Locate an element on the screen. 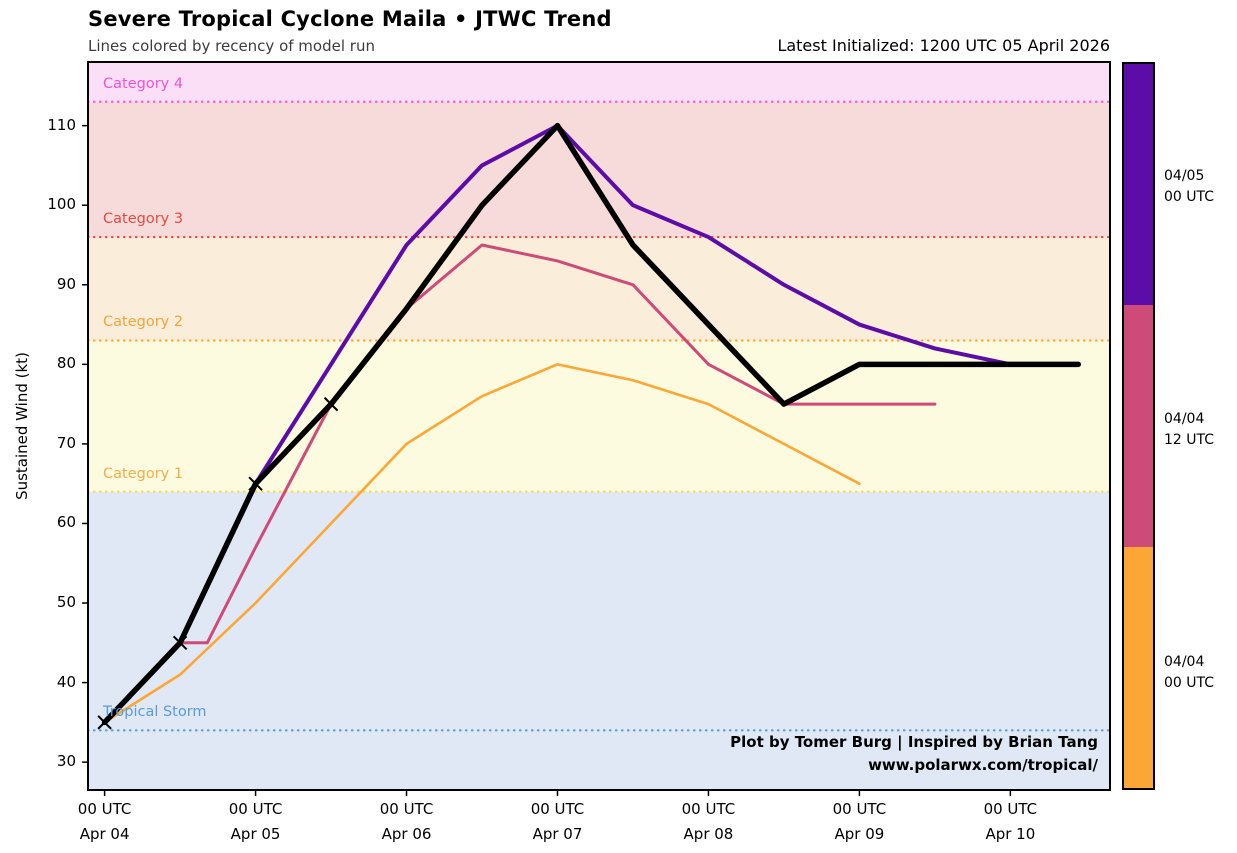 Image resolution: width=1237 pixels, height=853 pixels. y-axis-label: Sustained Wind (kt) is located at coordinates (22, 426).